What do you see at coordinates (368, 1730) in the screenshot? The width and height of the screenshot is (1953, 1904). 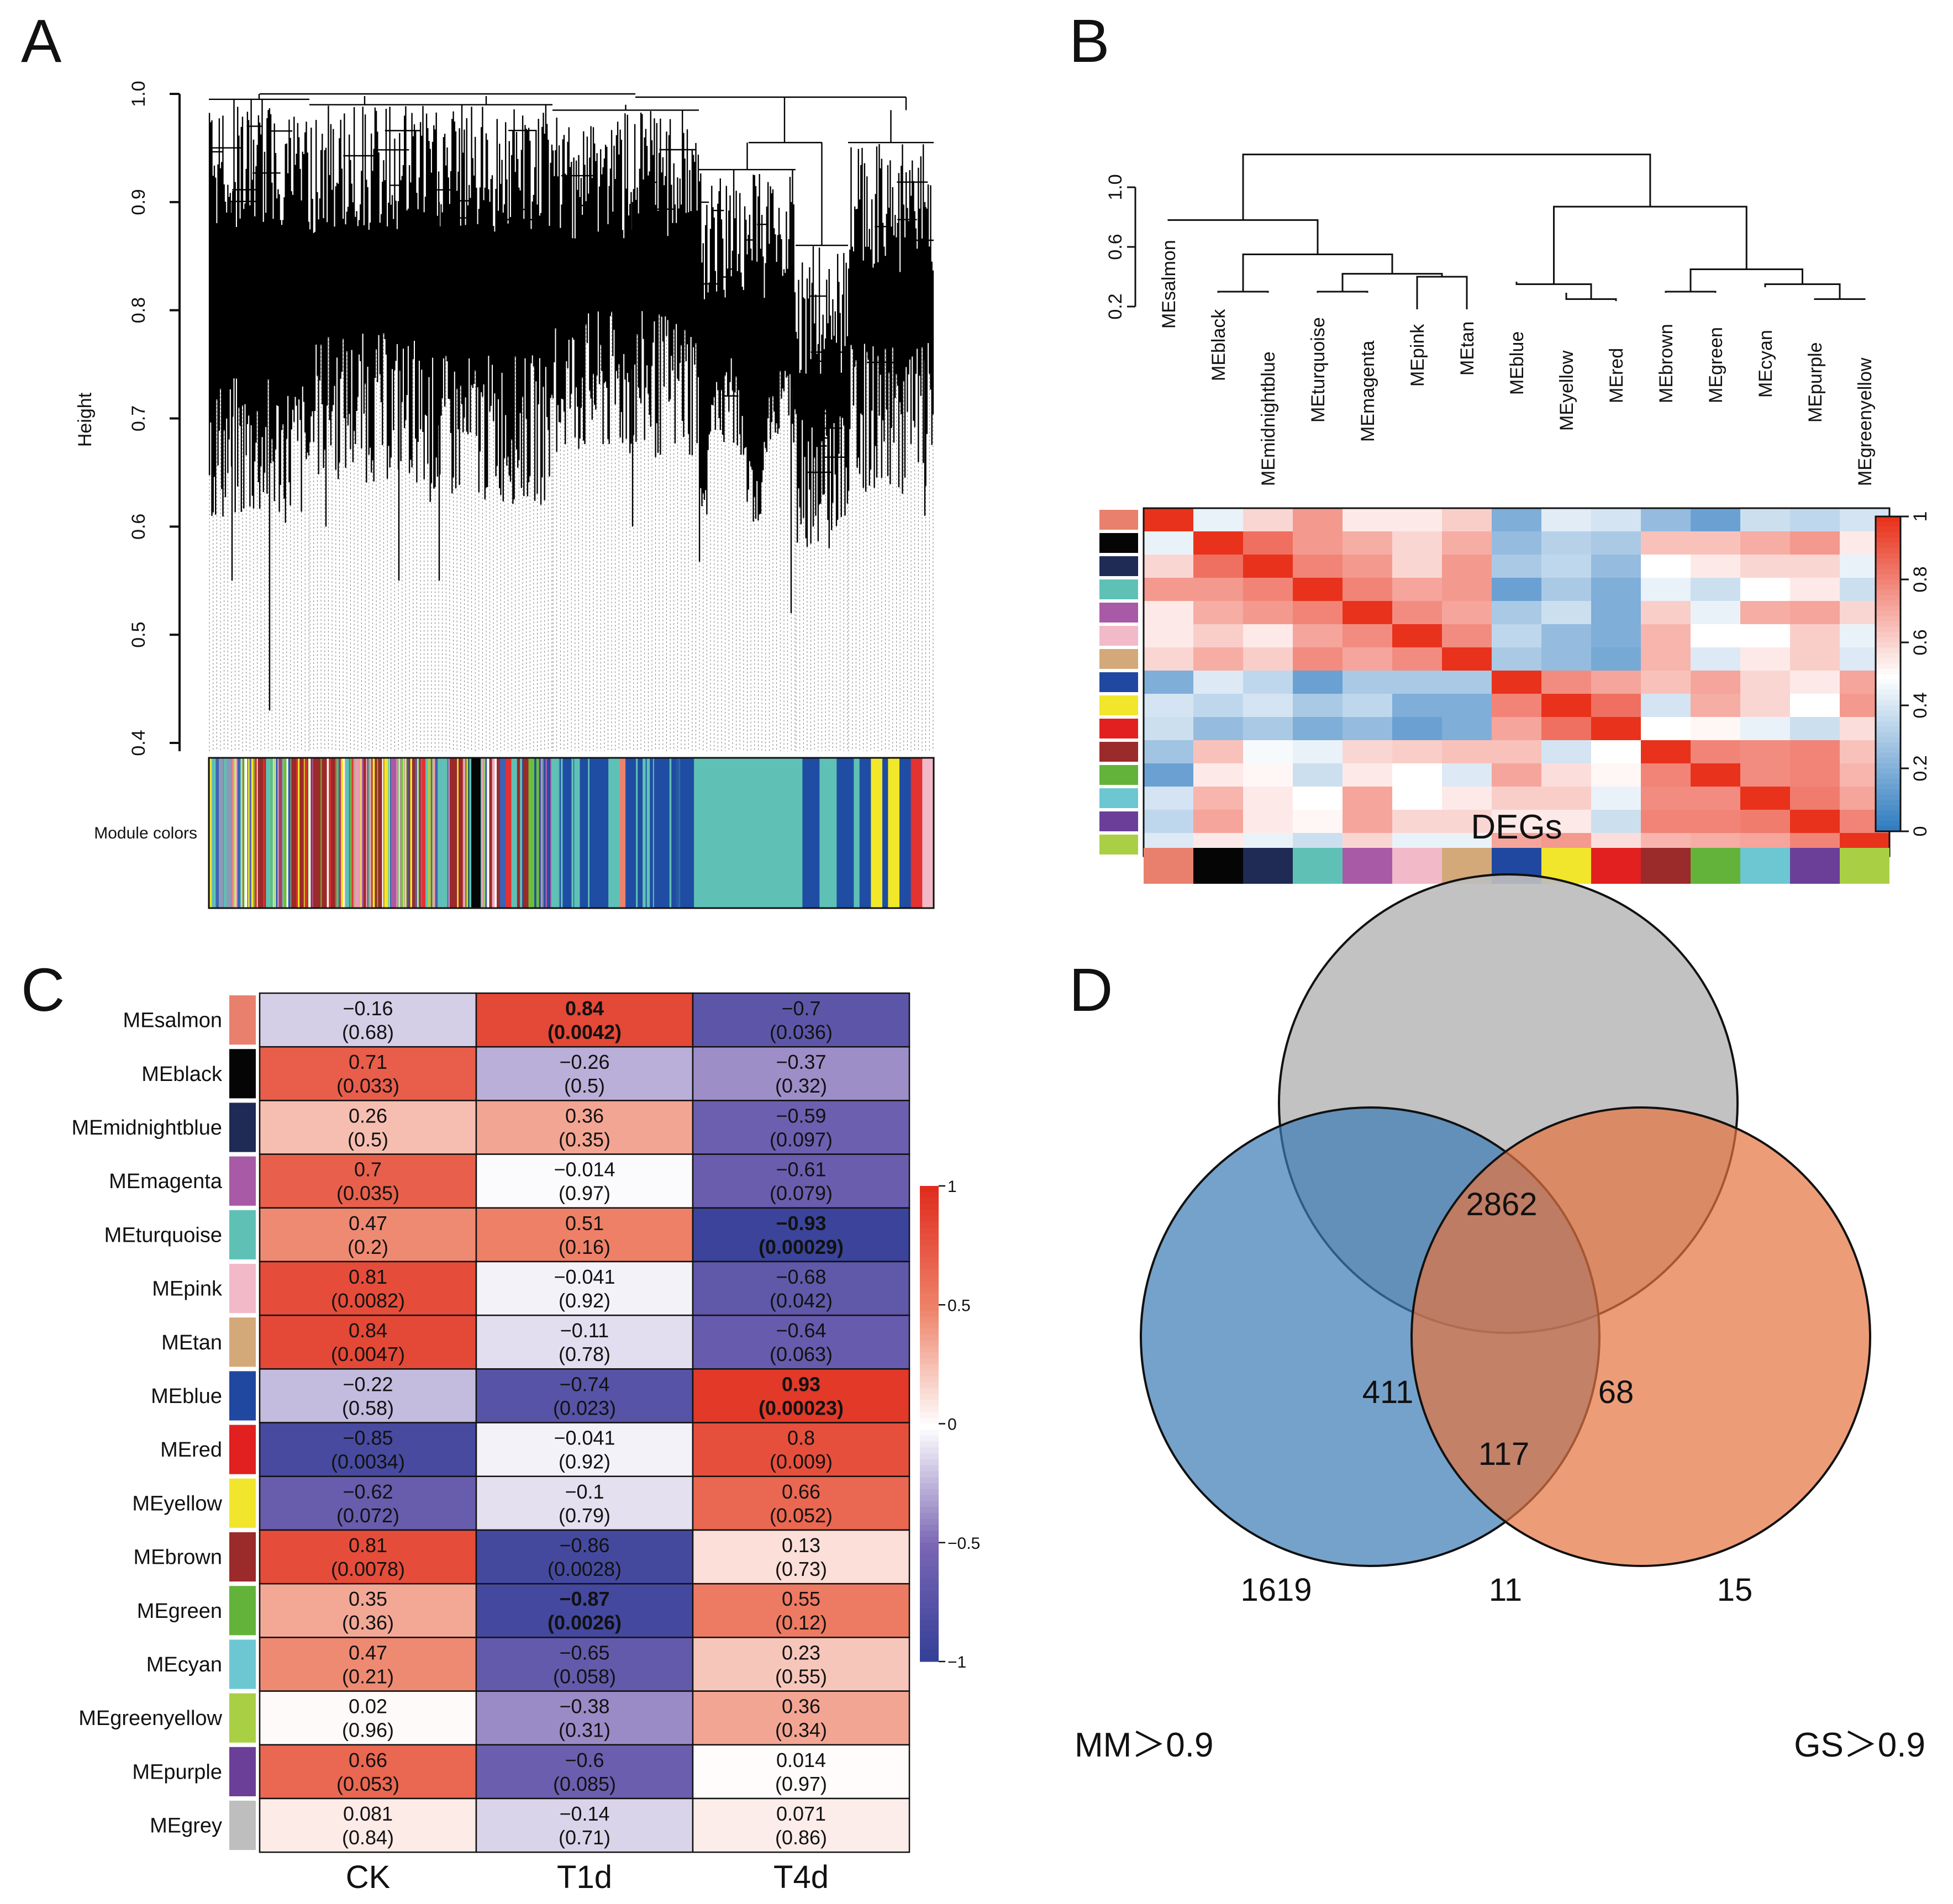 I see `panel-c-cell-pvalue: (0.96)` at bounding box center [368, 1730].